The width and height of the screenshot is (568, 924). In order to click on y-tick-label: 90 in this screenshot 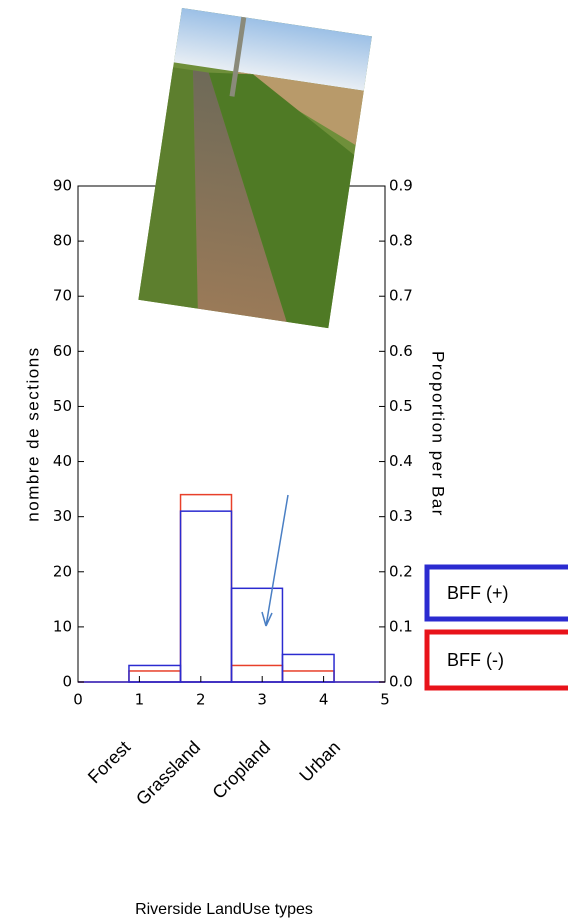, I will do `click(62, 186)`.